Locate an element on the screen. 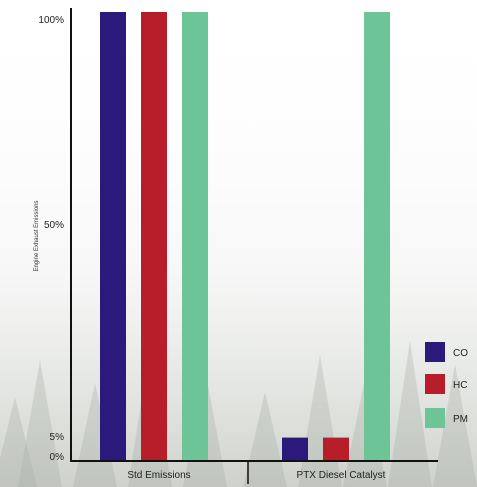 The height and width of the screenshot is (487, 477). y-tick-label: 100% is located at coordinates (51, 20).